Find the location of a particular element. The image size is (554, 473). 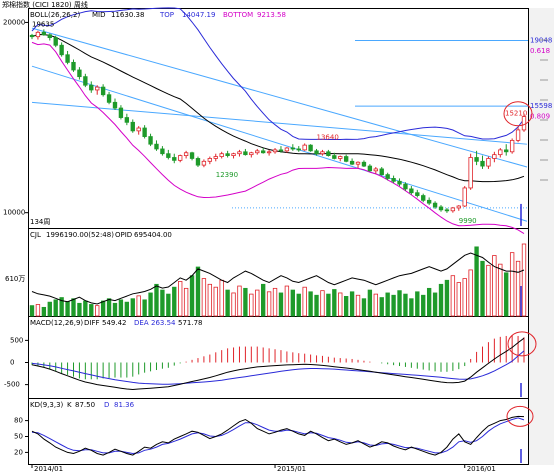

boll-mid-value: 11630.38 is located at coordinates (127, 15).